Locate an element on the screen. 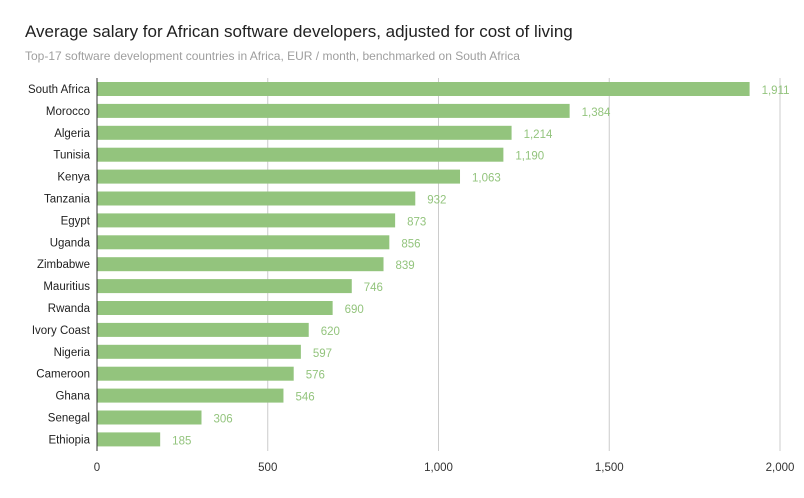 The height and width of the screenshot is (498, 804). bar-south-africa is located at coordinates (423, 89).